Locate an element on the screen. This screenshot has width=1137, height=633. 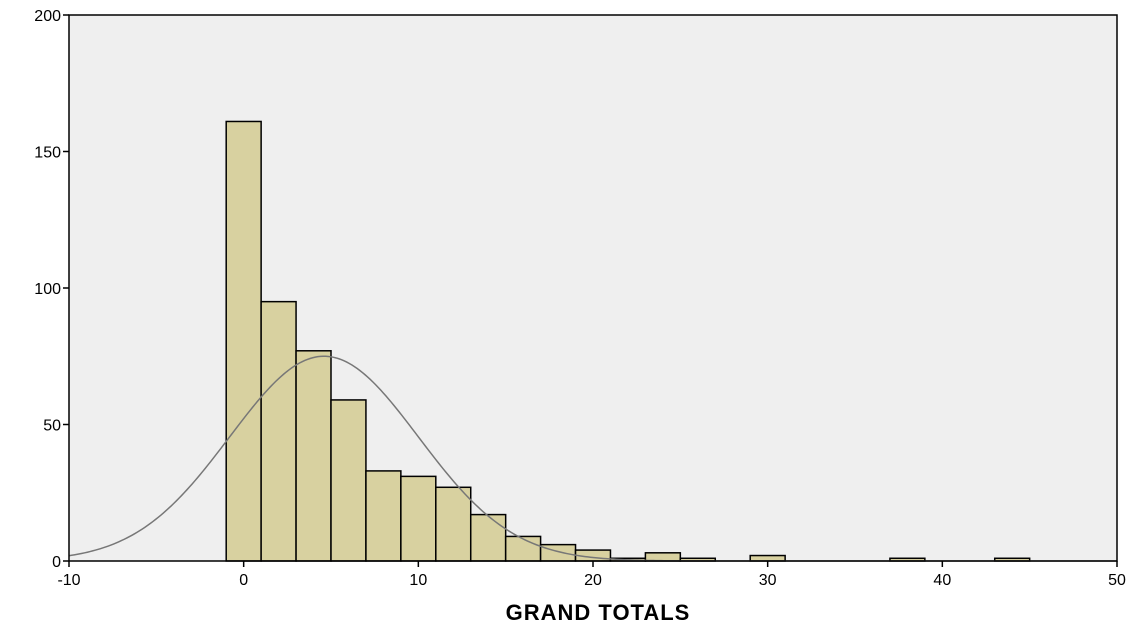
y-tick-label: 150 is located at coordinates (47, 153).